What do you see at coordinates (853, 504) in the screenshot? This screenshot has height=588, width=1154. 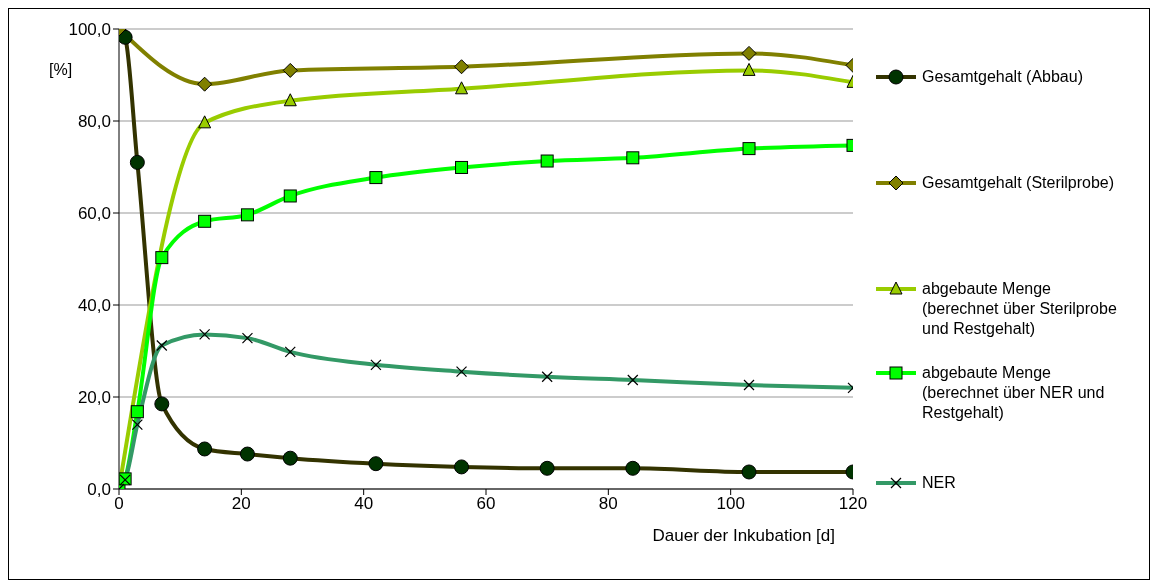 I see `x-tick-label: 120` at bounding box center [853, 504].